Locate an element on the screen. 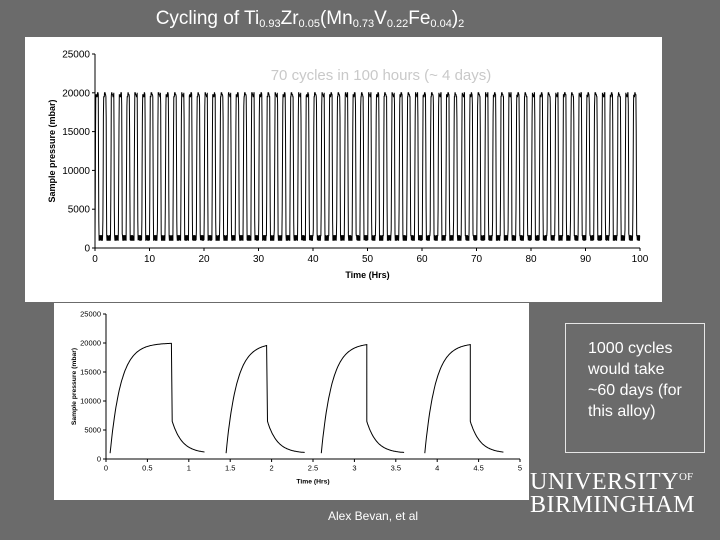 The width and height of the screenshot is (720, 540). title-text: V is located at coordinates (380, 18).